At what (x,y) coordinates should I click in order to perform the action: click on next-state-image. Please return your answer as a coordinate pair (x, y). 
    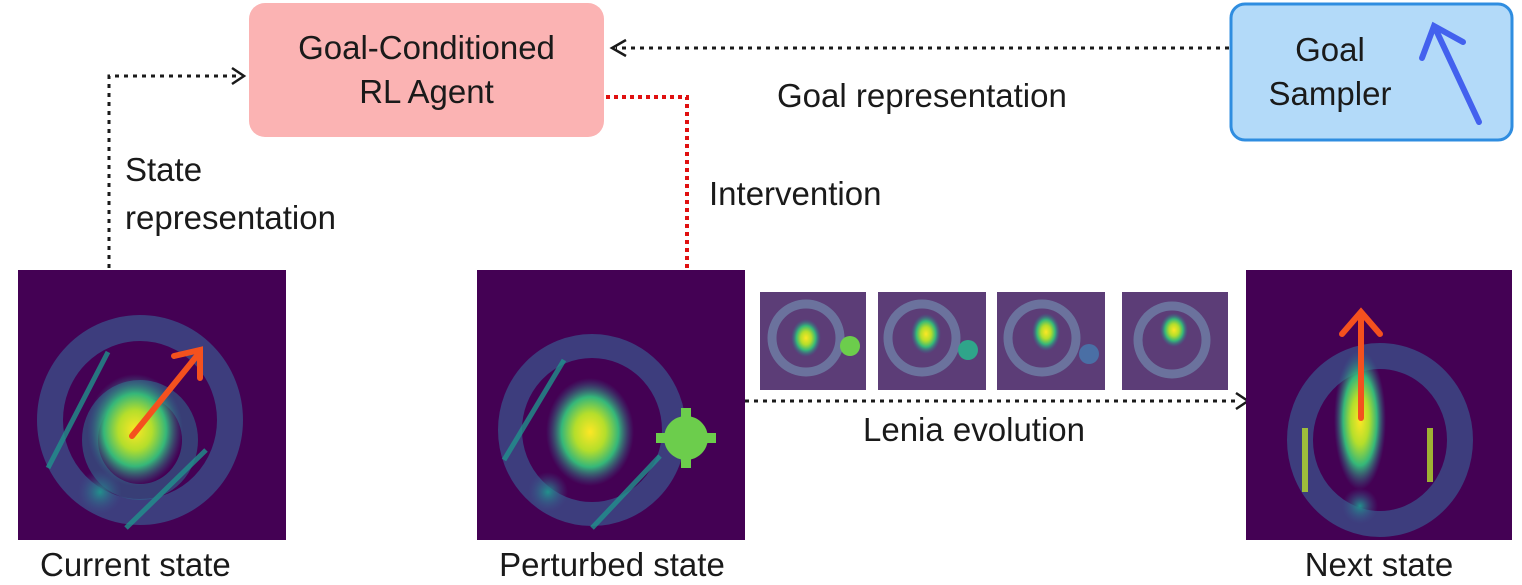
    Looking at the image, I should click on (1379, 405).